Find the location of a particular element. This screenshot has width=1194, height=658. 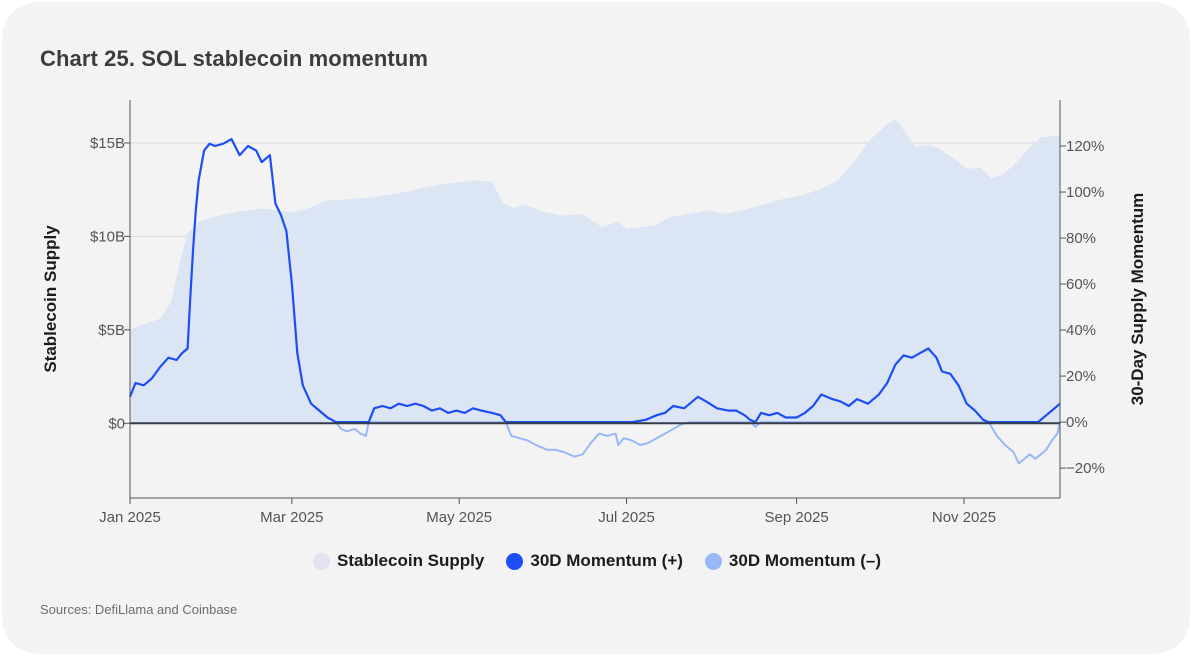

left-tick-label: $15B is located at coordinates (107, 143).